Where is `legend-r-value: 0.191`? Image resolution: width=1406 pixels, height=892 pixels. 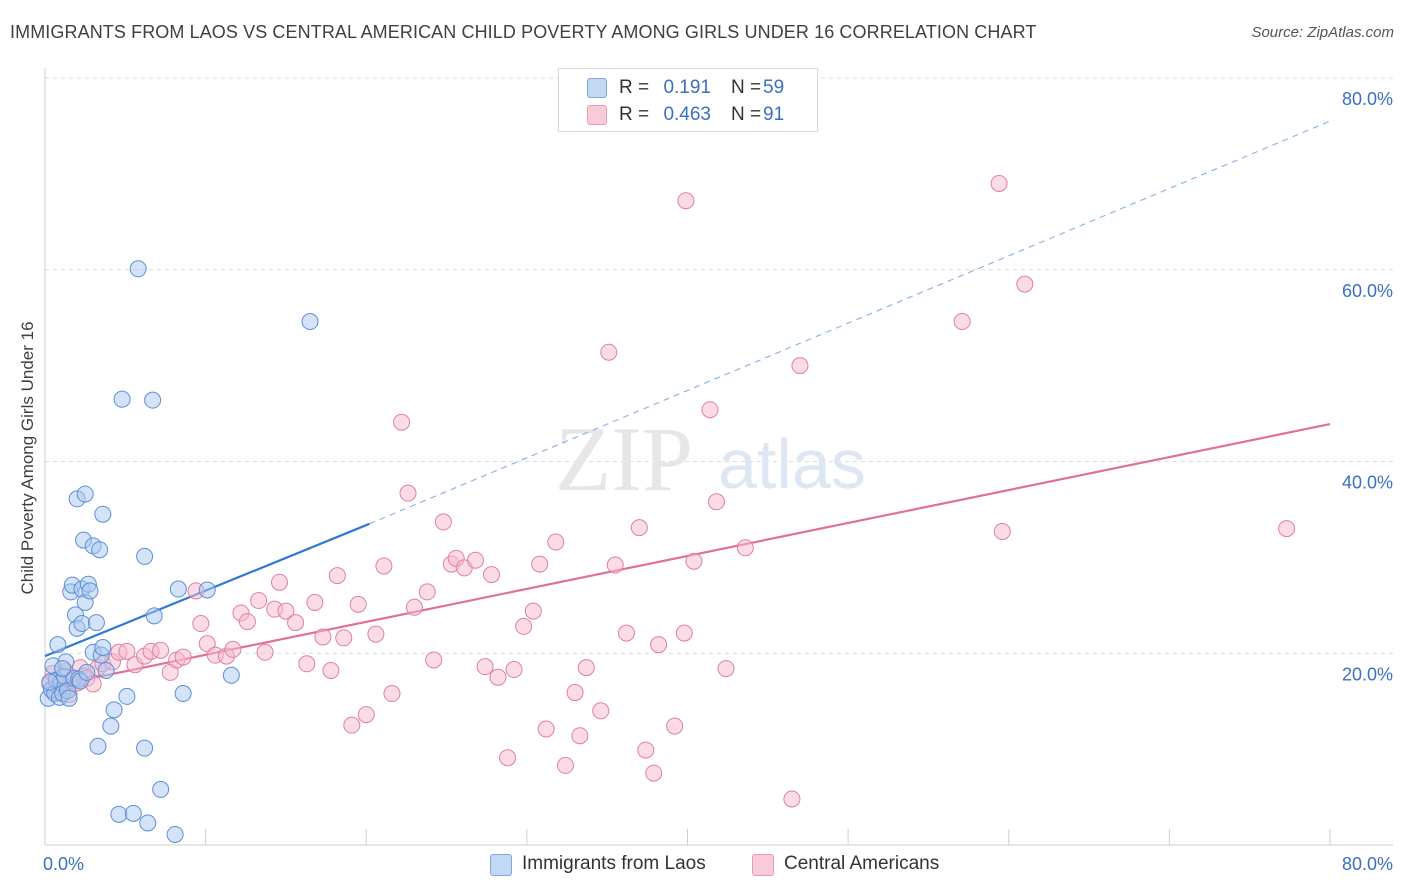
legend-r-value: 0.191 is located at coordinates (687, 87).